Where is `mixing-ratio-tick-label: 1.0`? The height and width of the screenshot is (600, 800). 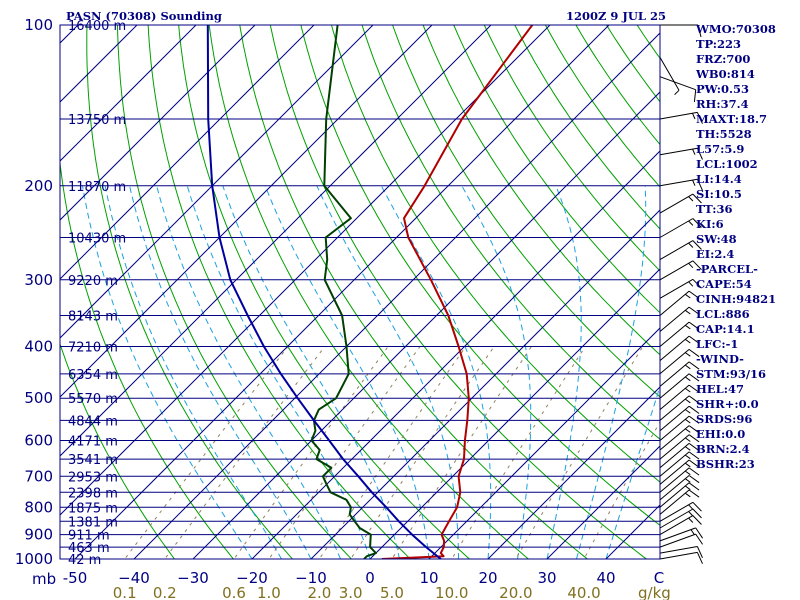 mixing-ratio-tick-label: 1.0 is located at coordinates (269, 592).